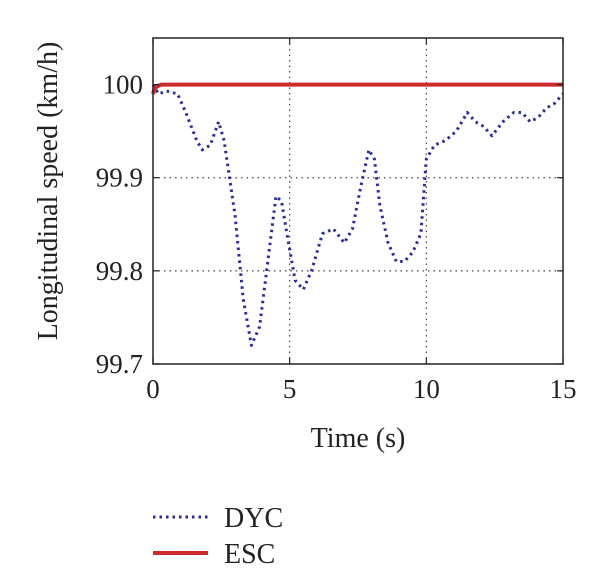 The width and height of the screenshot is (600, 584). Describe the element at coordinates (357, 88) in the screenshot. I see `series-line-esc` at that location.